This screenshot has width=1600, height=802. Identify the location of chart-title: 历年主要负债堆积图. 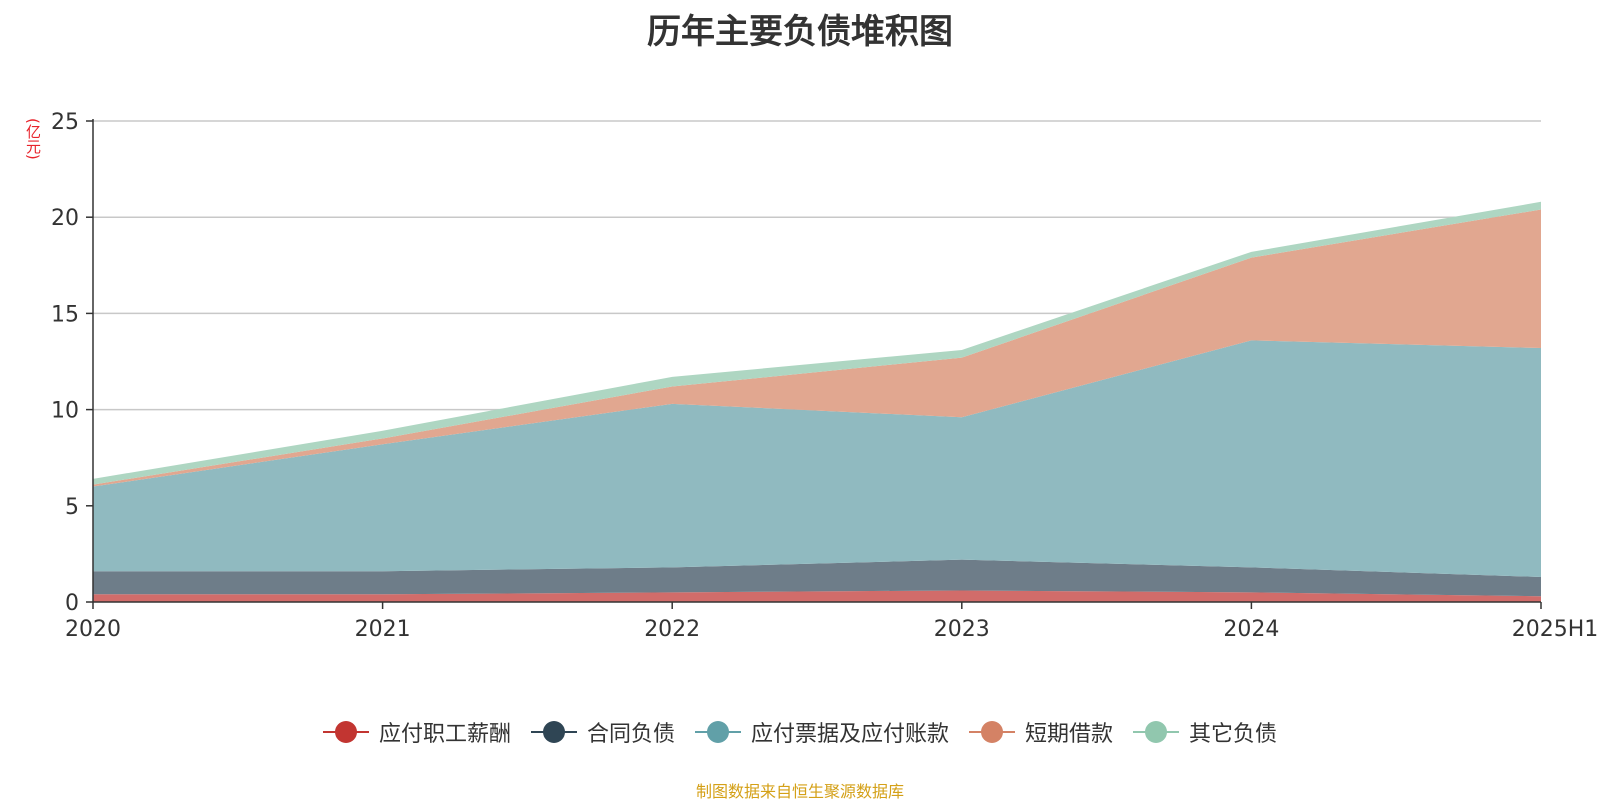
(800, 32).